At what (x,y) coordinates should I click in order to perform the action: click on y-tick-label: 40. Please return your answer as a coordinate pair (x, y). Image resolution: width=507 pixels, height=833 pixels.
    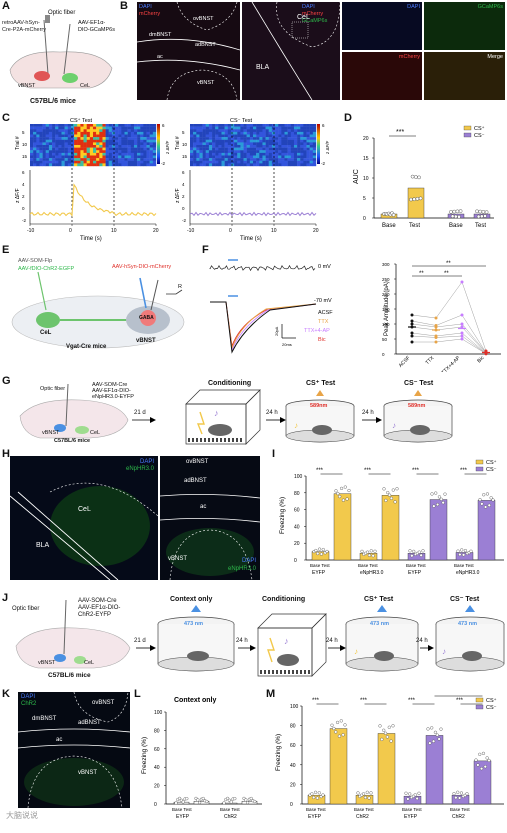
    Looking at the image, I should click on (293, 766).